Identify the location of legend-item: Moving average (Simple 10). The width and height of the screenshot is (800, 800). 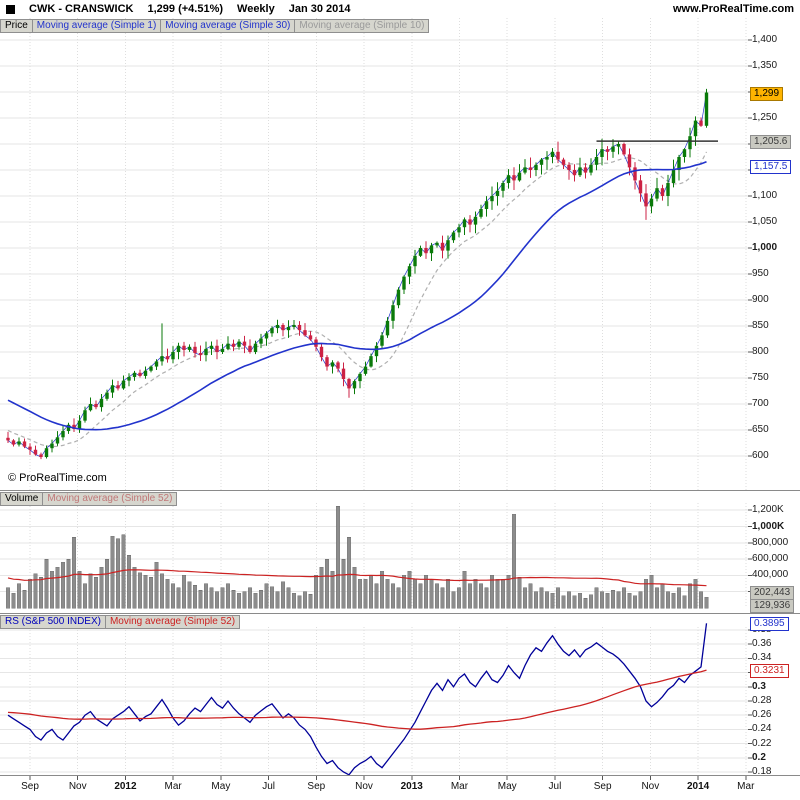
(362, 26).